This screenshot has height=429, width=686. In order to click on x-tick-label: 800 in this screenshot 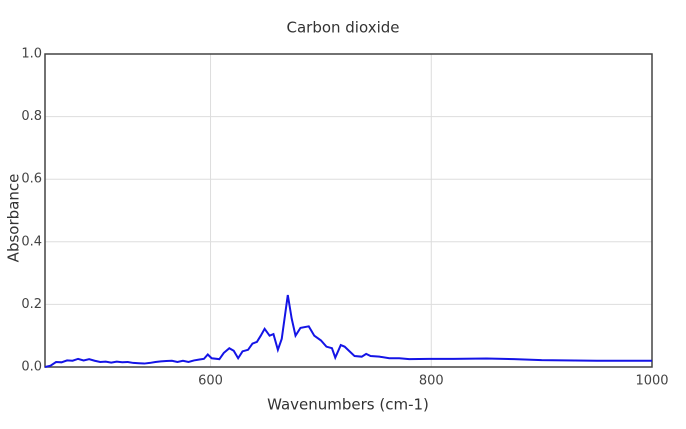, I will do `click(431, 381)`.